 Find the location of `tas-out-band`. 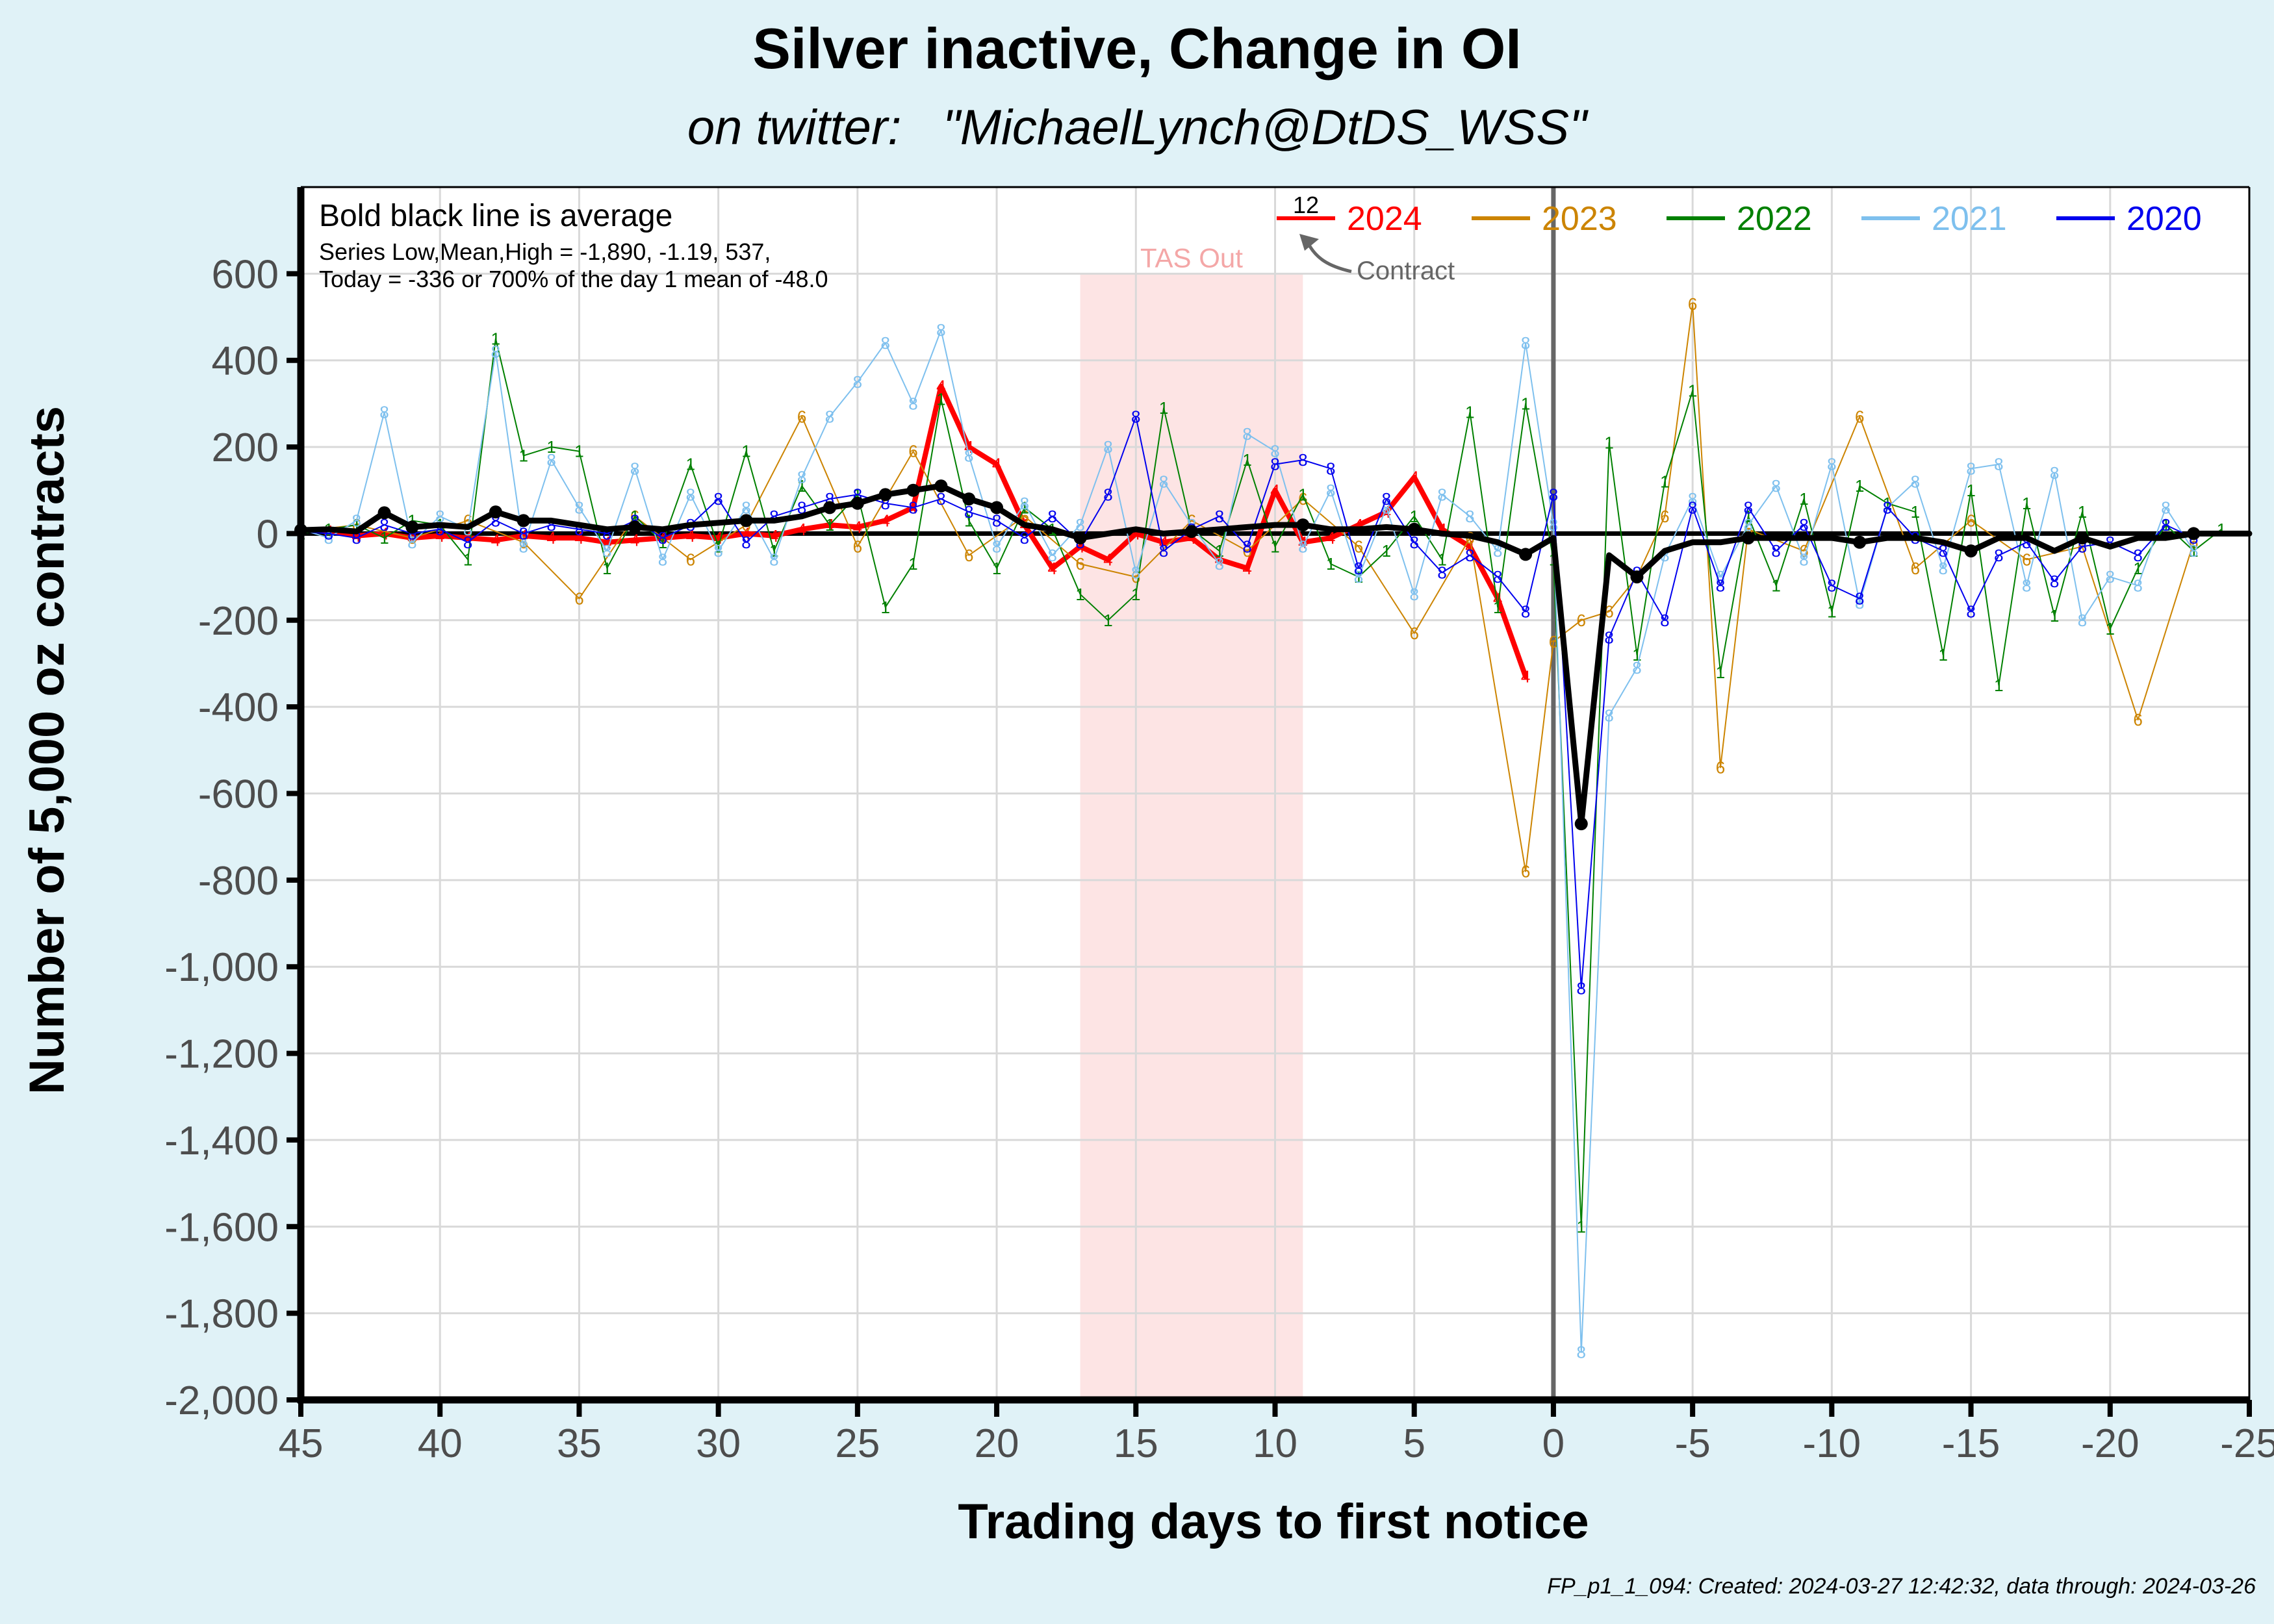

tas-out-band is located at coordinates (1191, 836).